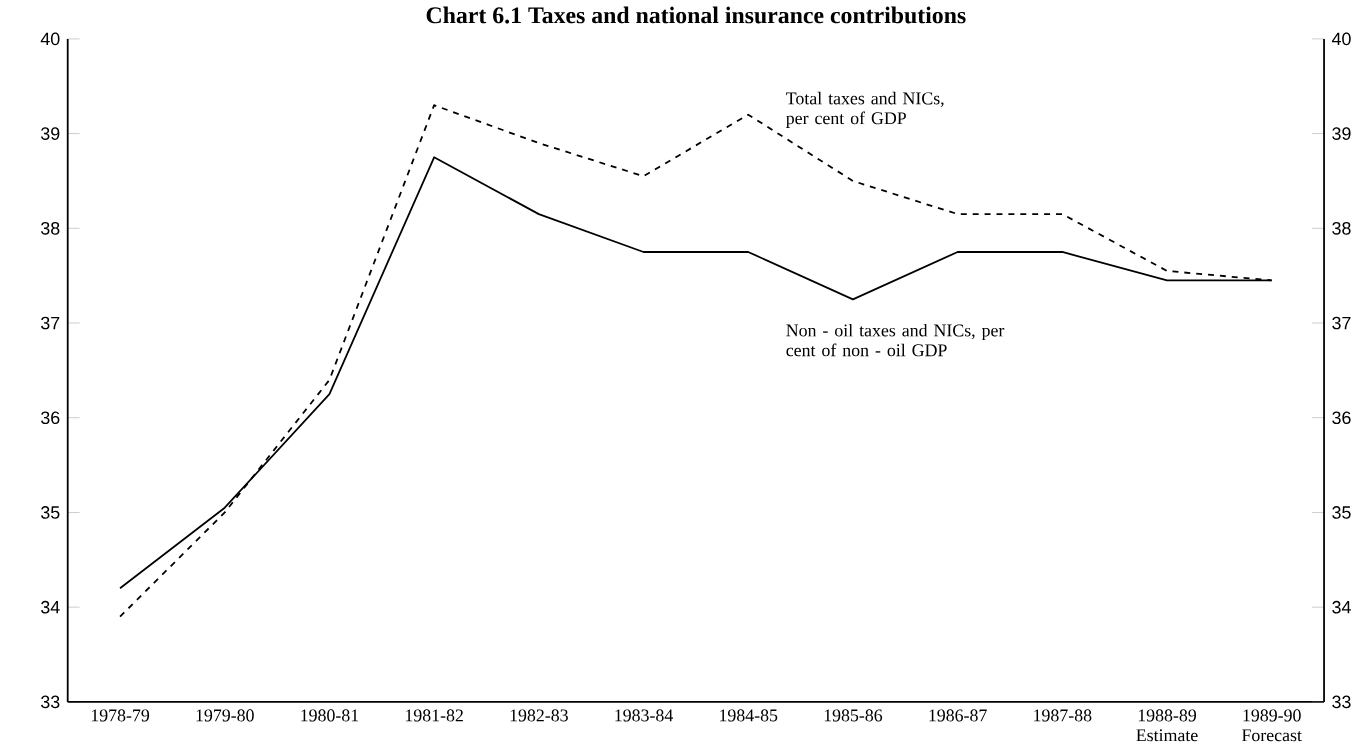 This screenshot has width=1358, height=748. I want to click on text: Non - oil taxes and NICs, per cent of non - oil GDP, so click(895, 340).